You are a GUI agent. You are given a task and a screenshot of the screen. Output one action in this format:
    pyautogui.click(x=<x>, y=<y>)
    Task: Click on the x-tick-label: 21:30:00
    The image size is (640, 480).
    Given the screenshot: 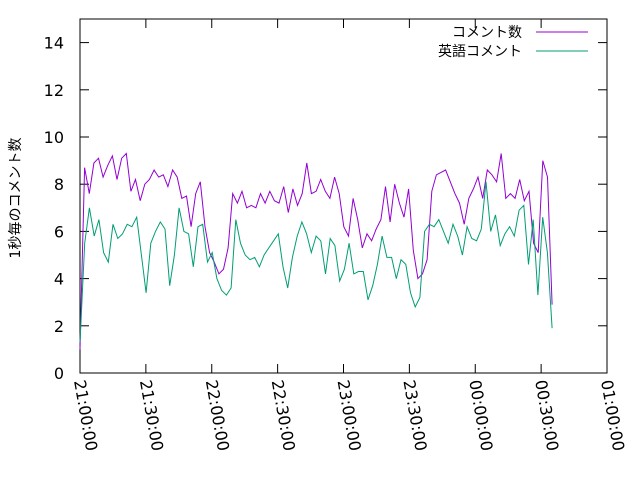 What is the action you would take?
    pyautogui.click(x=151, y=415)
    